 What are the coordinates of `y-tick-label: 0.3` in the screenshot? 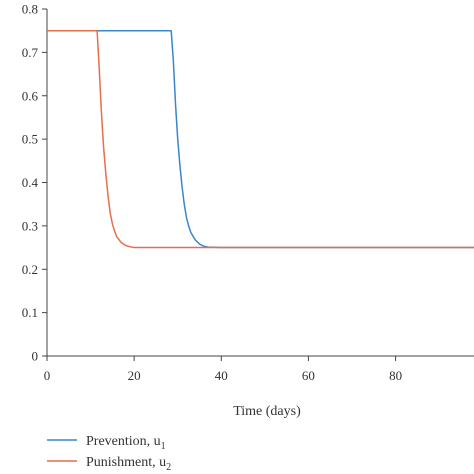 It's located at (30, 225).